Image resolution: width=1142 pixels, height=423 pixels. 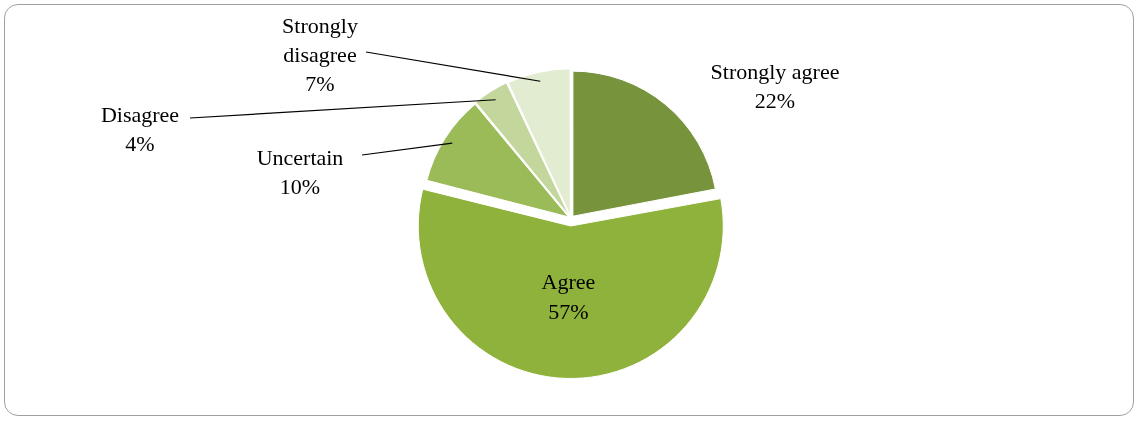 I want to click on slice-label: Strongly disagree, so click(x=320, y=39).